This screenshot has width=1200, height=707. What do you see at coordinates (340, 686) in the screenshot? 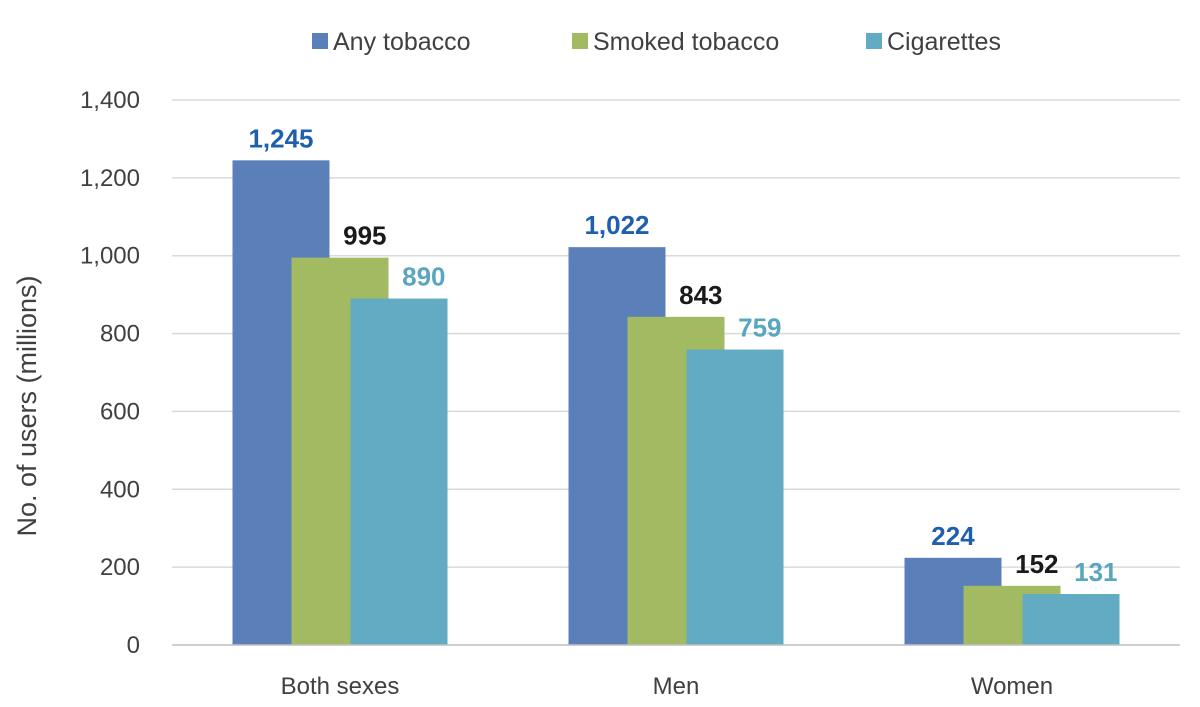
I see `x-category-label: Both sexes` at bounding box center [340, 686].